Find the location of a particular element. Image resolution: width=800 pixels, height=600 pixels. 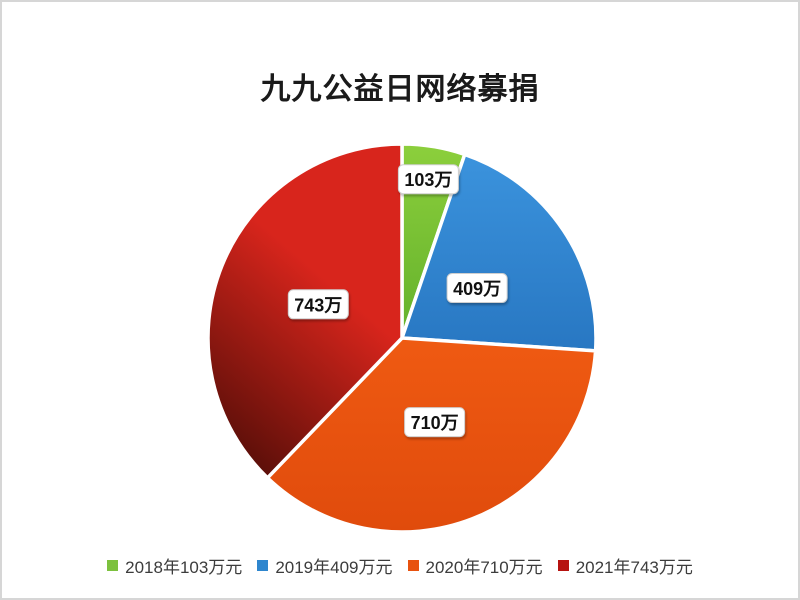

legend-label-2020: 2020年710万元 is located at coordinates (484, 567).